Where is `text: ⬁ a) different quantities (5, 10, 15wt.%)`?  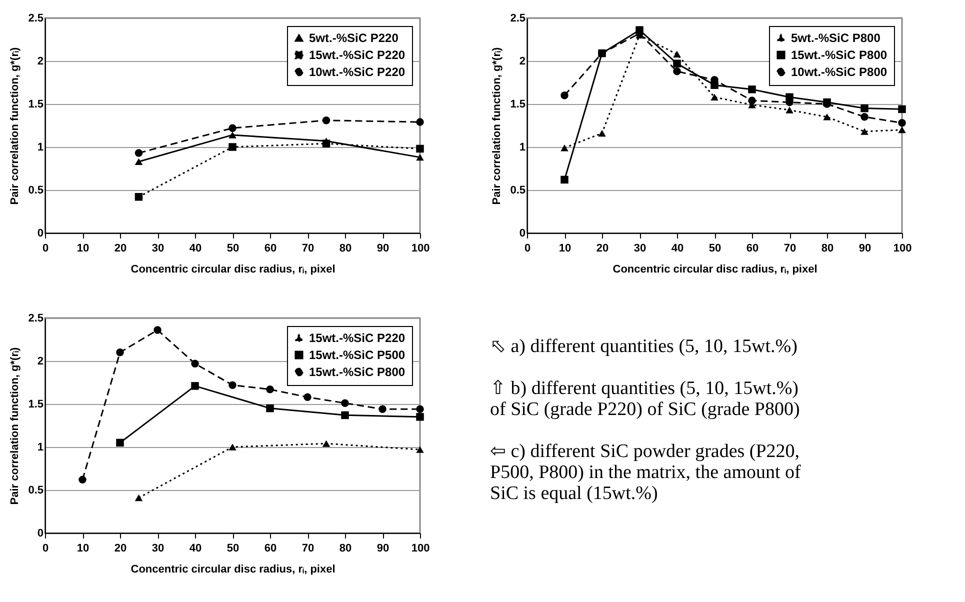 text: ⬁ a) different quantities (5, 10, 15wt.%) is located at coordinates (644, 346).